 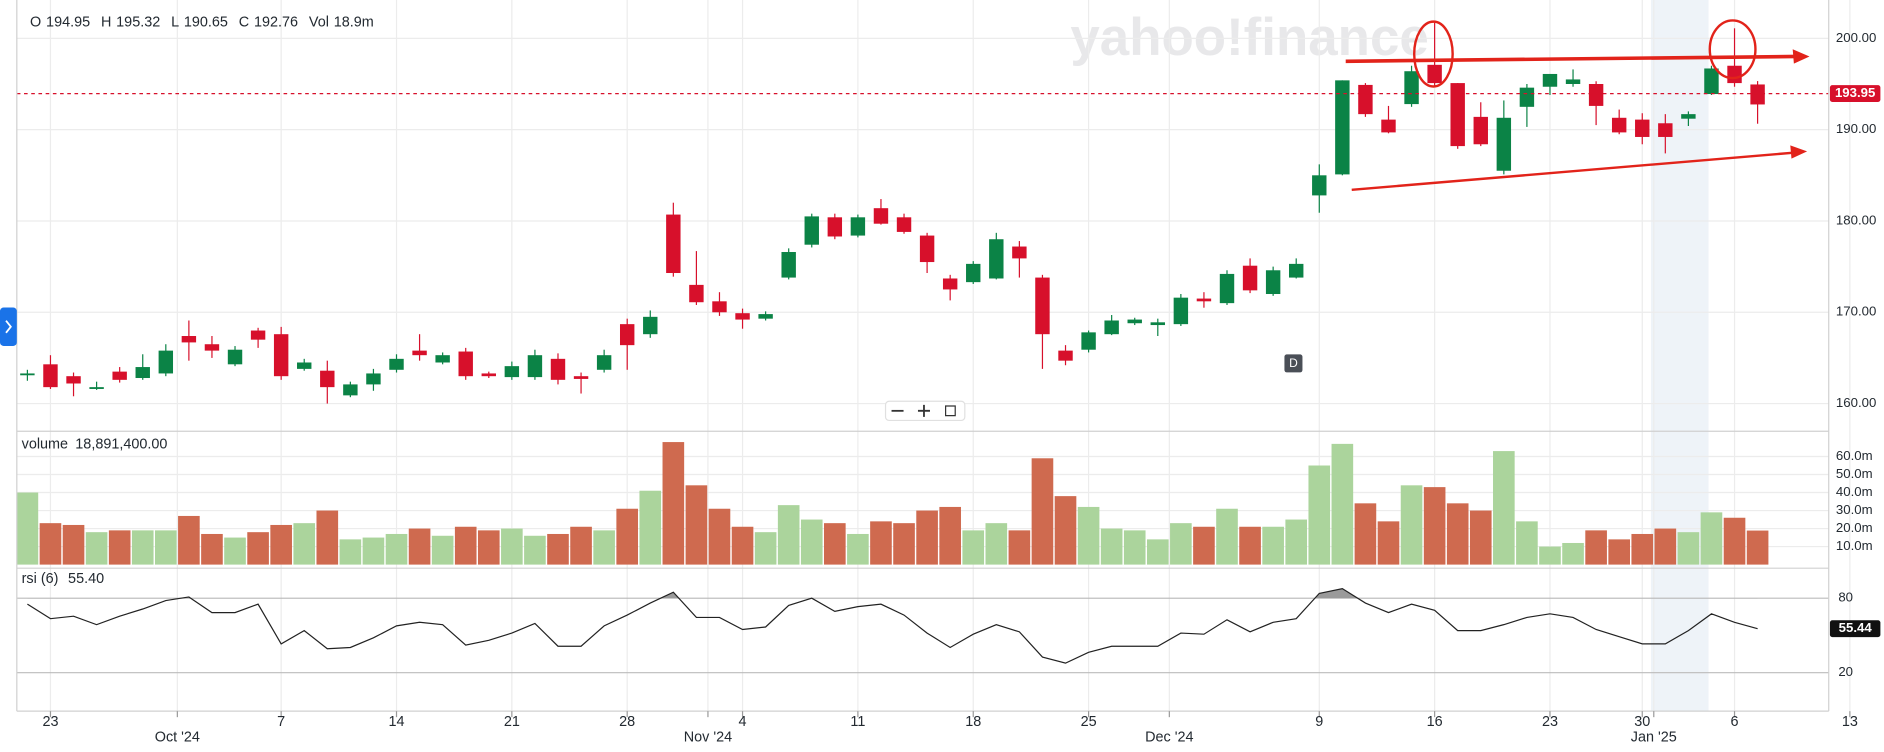 I want to click on x-tick-label: 25, so click(x=1089, y=722).